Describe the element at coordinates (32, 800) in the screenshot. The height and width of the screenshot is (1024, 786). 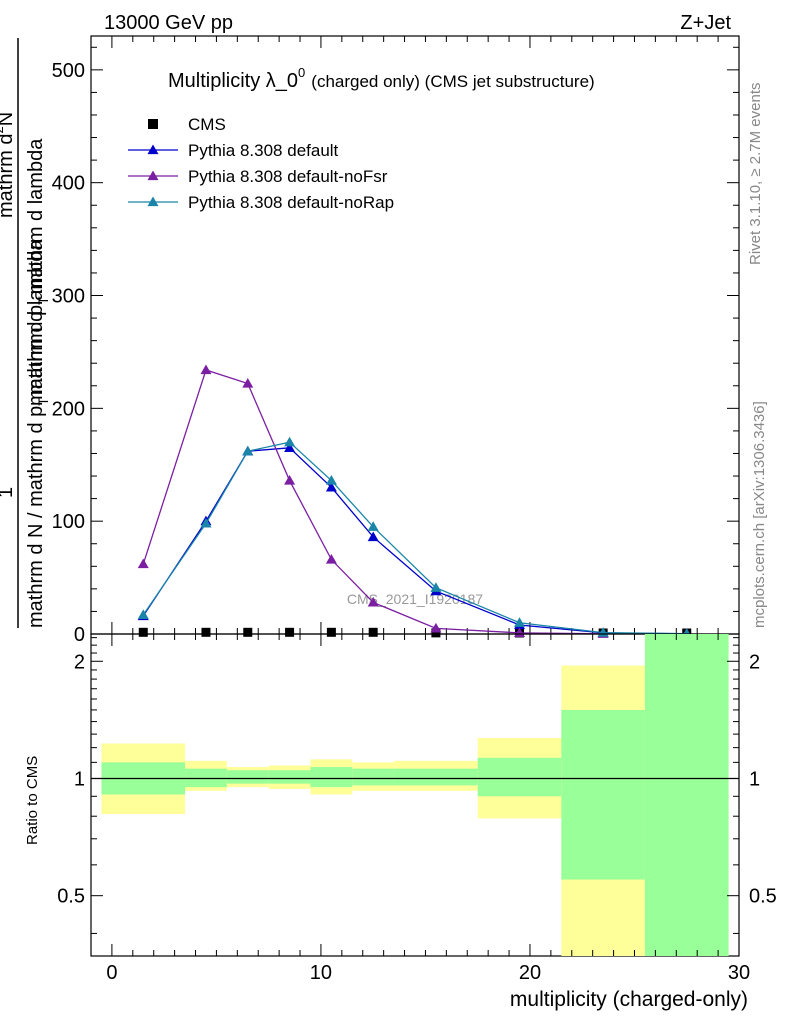
I see `ratio-y-axis-title: Ratio to CMS` at that location.